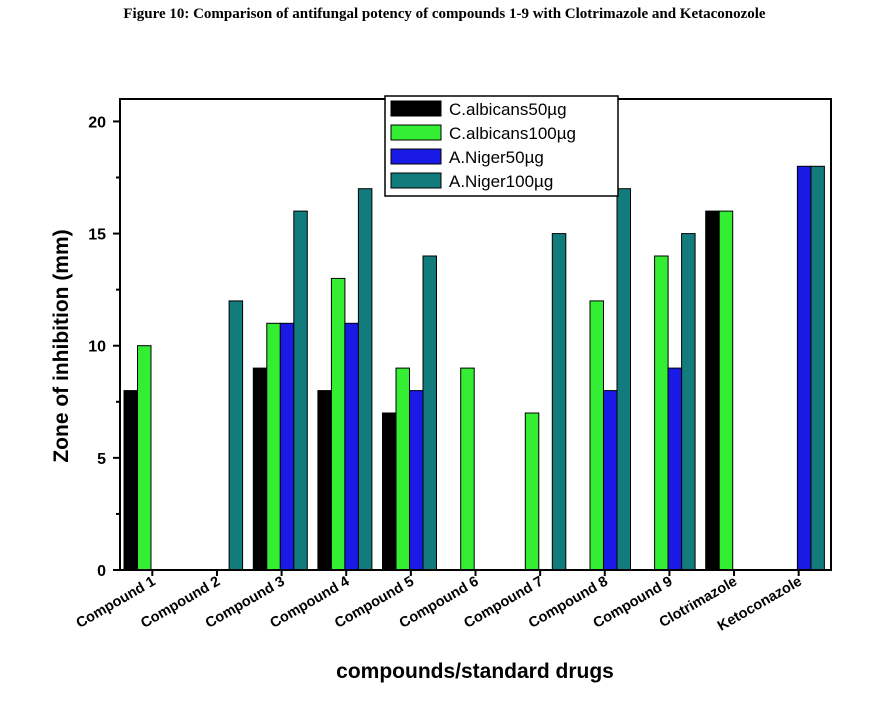  Describe the element at coordinates (508, 109) in the screenshot. I see `legend-label: C.albicans50µg` at that location.